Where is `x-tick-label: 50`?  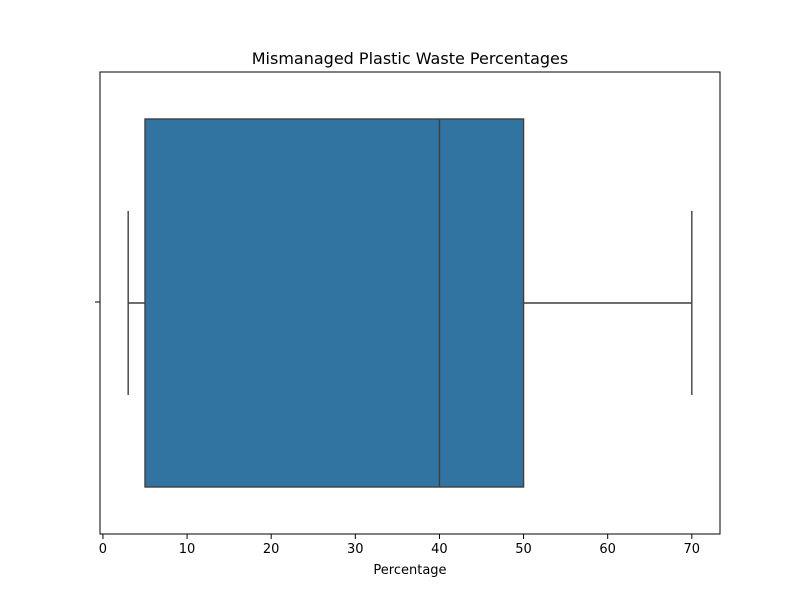 x-tick-label: 50 is located at coordinates (523, 549).